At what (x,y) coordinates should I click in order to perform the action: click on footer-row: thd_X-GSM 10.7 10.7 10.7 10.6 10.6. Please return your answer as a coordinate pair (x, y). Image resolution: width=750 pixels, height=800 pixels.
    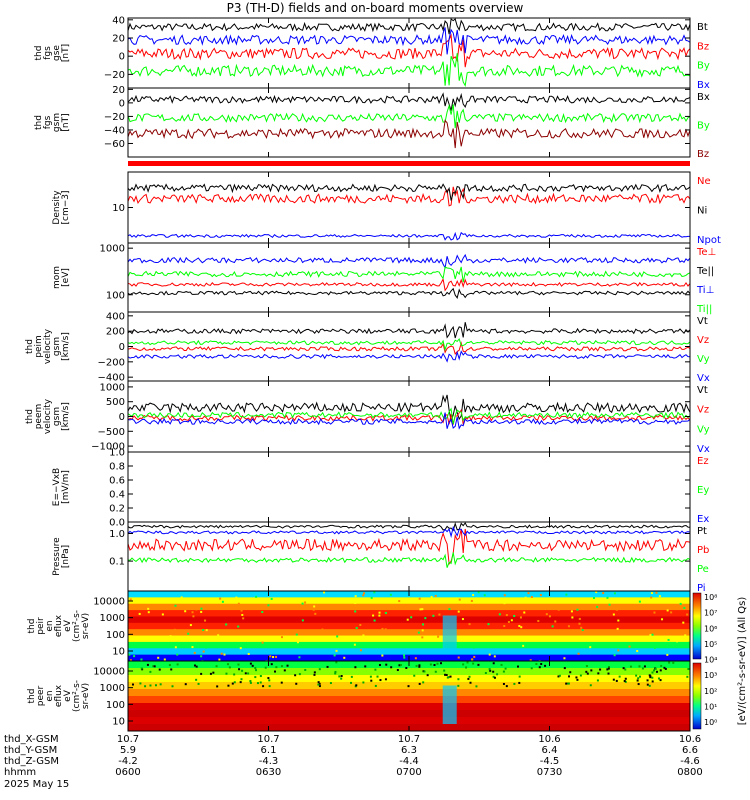
    Looking at the image, I should click on (354, 739).